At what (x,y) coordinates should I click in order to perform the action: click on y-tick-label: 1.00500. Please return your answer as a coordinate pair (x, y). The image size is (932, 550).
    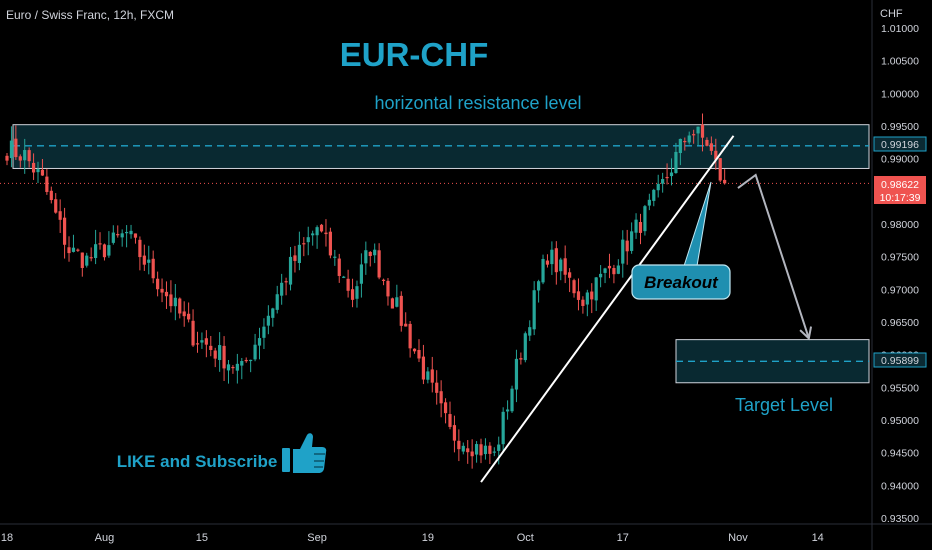
    Looking at the image, I should click on (900, 62).